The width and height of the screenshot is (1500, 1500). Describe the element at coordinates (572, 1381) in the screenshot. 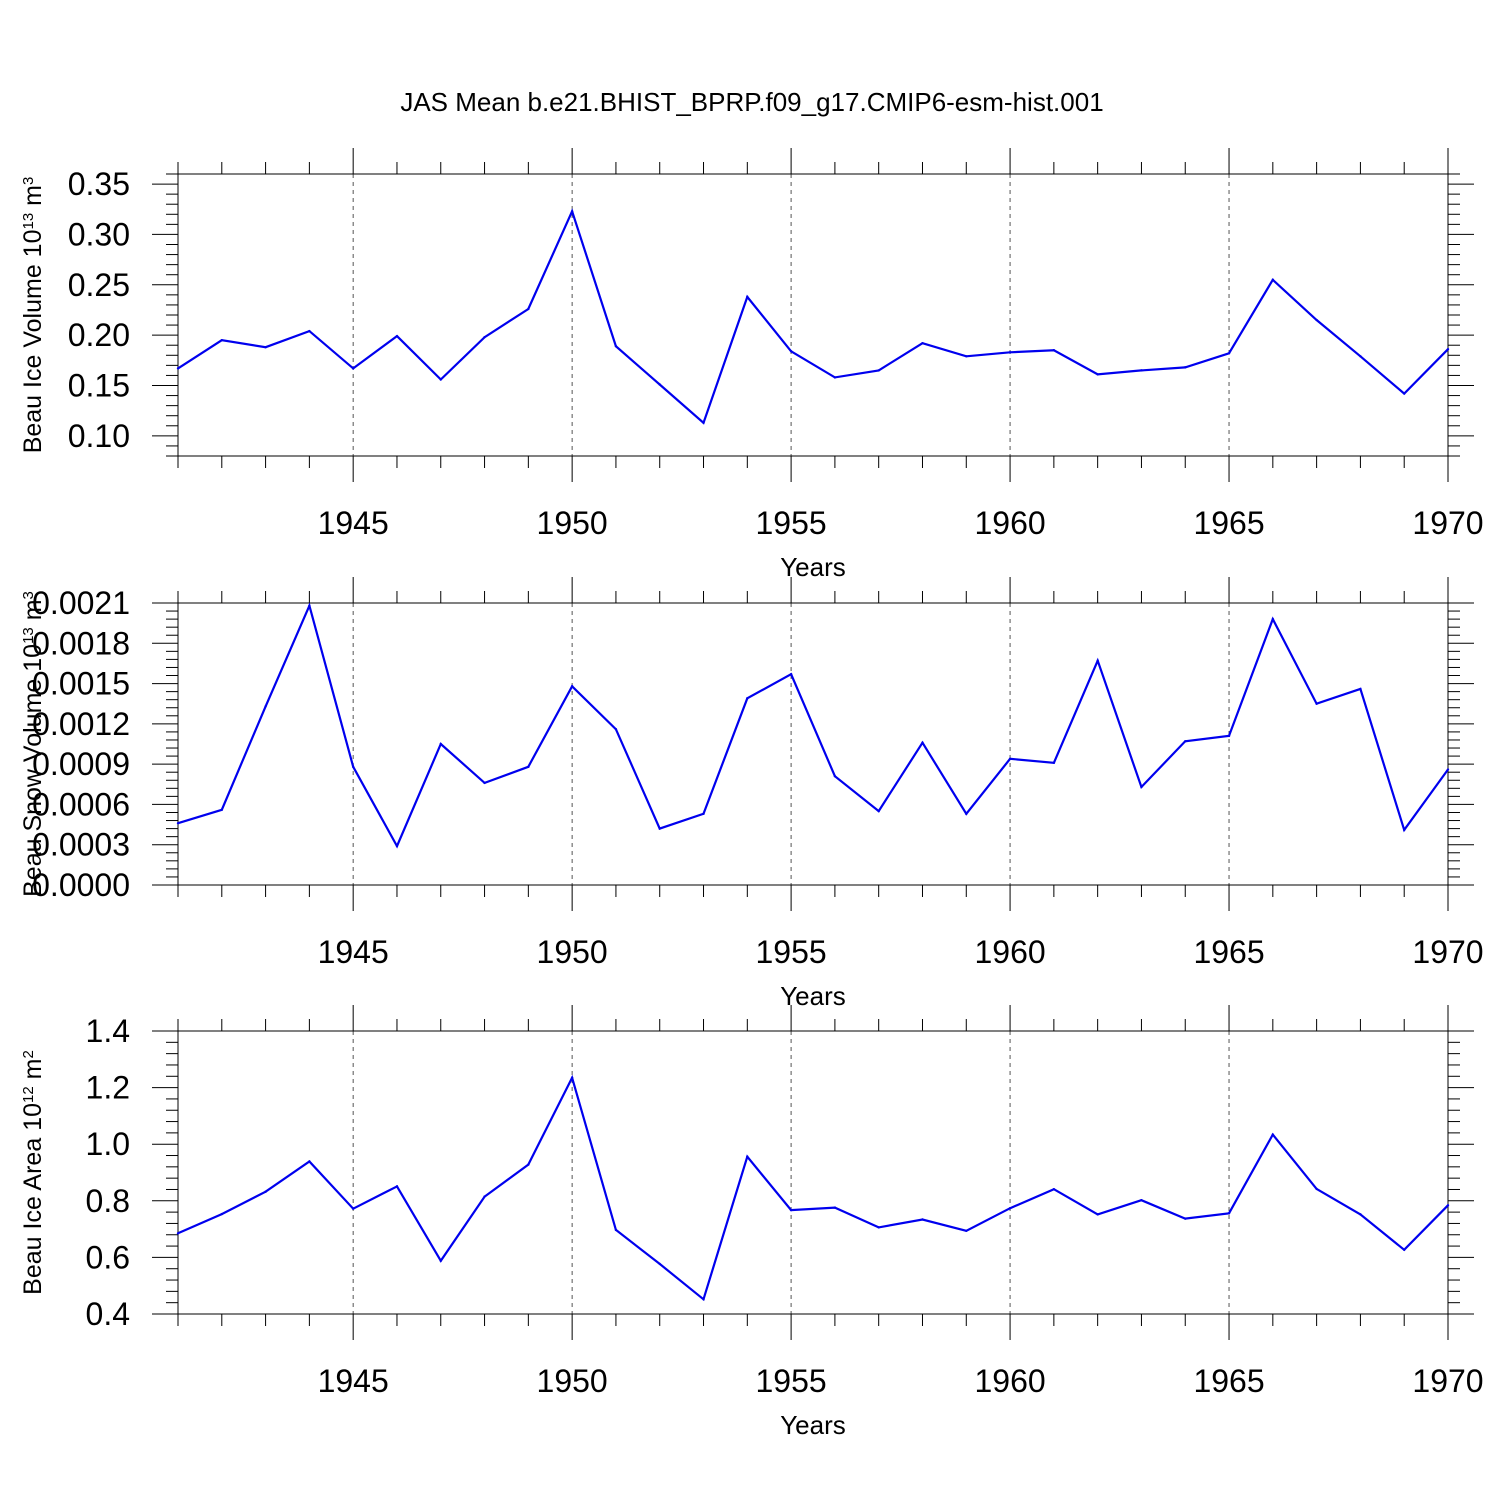

I see `x-tick-label: 1950` at that location.